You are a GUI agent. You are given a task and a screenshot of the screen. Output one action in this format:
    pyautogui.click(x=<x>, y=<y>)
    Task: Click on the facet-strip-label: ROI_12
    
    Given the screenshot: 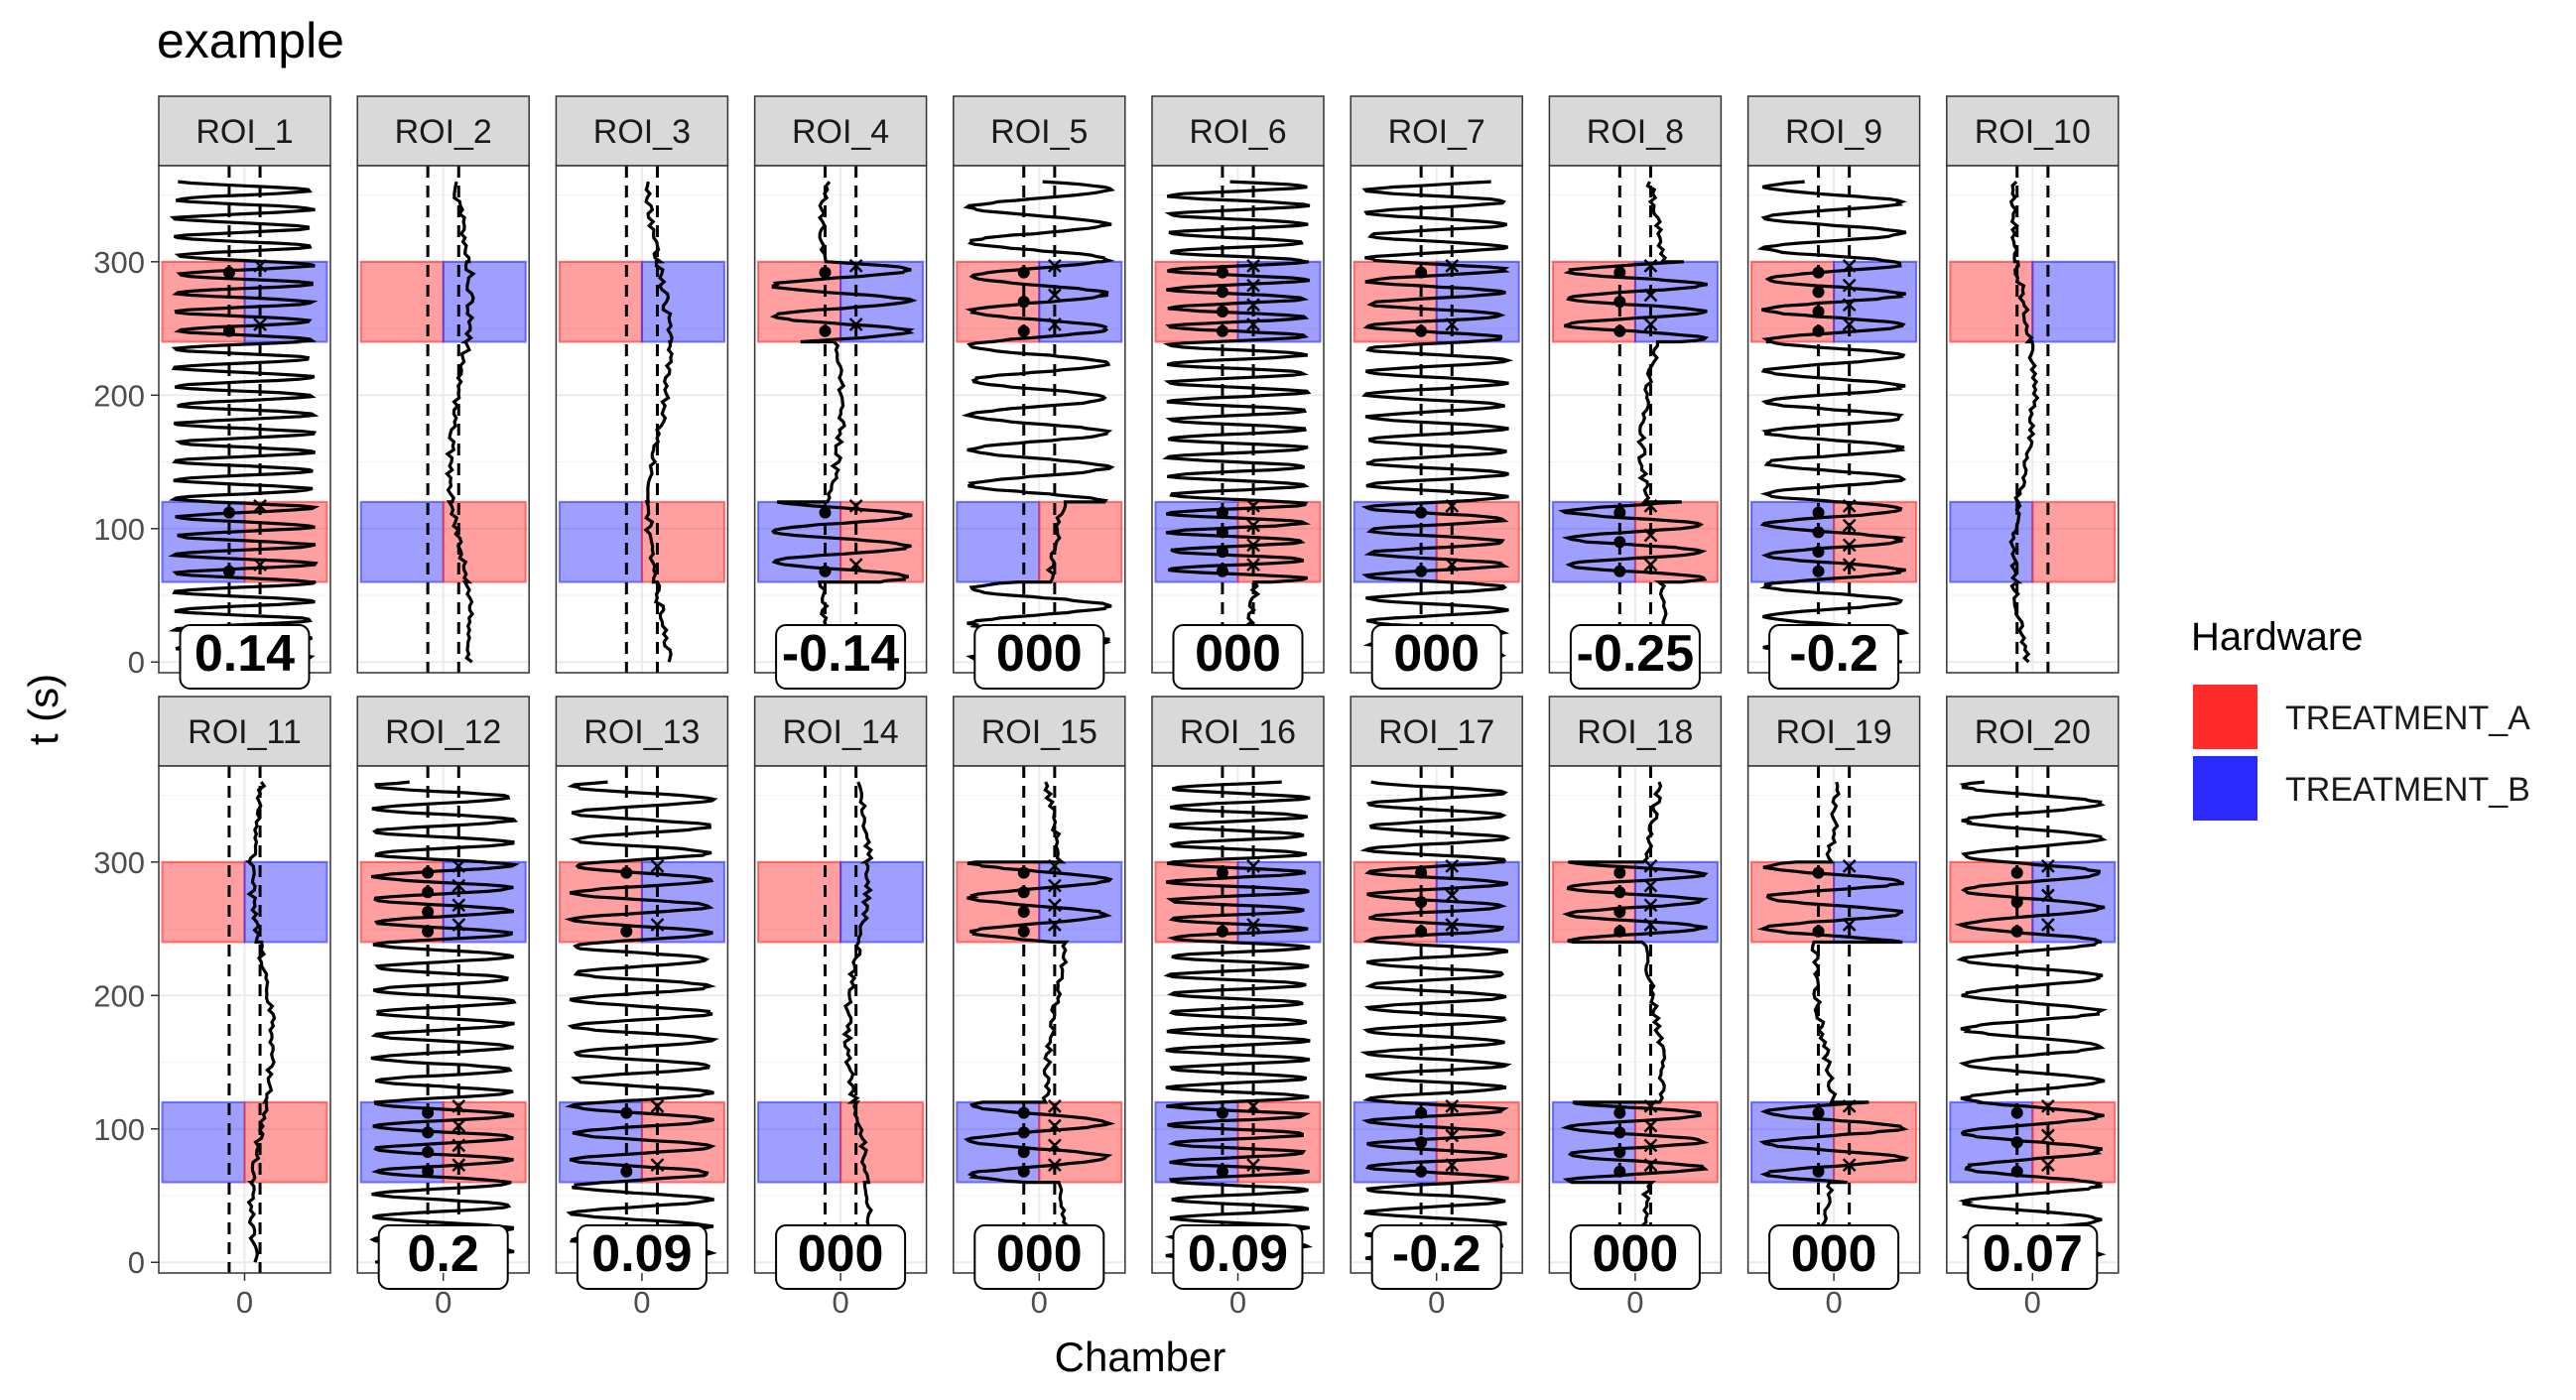 What is the action you would take?
    pyautogui.click(x=443, y=732)
    